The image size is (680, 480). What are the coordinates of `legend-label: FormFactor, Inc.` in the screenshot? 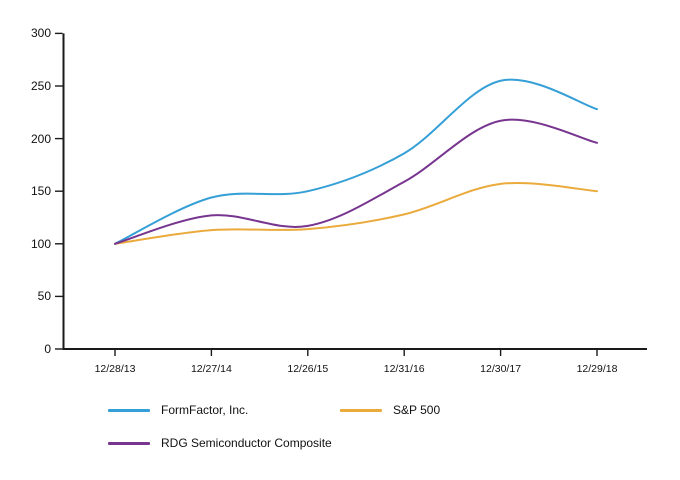 It's located at (205, 410).